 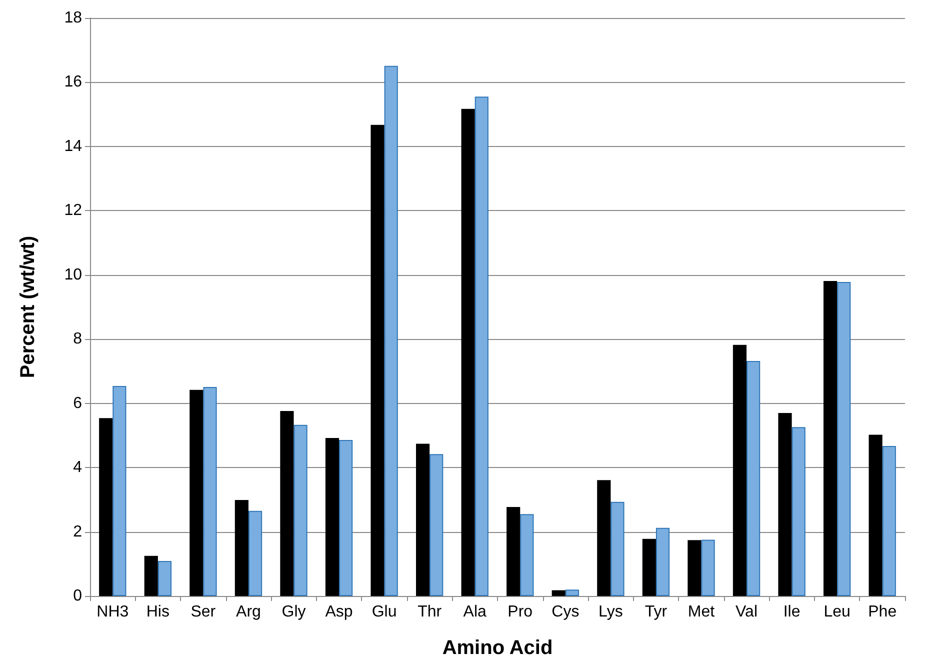 I want to click on x-tick-label: Glu, so click(x=384, y=612).